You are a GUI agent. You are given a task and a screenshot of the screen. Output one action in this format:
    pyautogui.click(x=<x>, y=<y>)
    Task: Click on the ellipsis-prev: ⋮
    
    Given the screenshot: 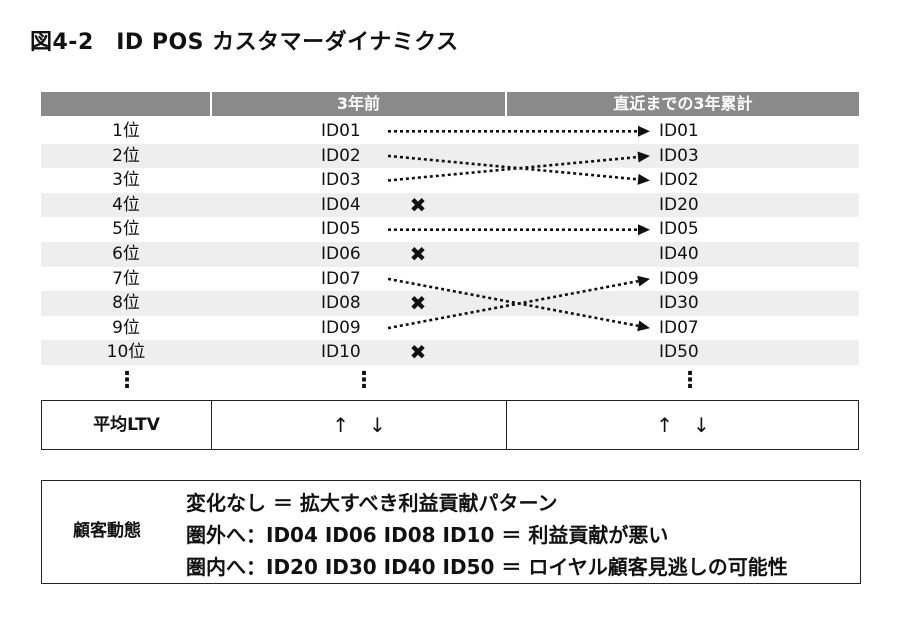 What is the action you would take?
    pyautogui.click(x=364, y=380)
    